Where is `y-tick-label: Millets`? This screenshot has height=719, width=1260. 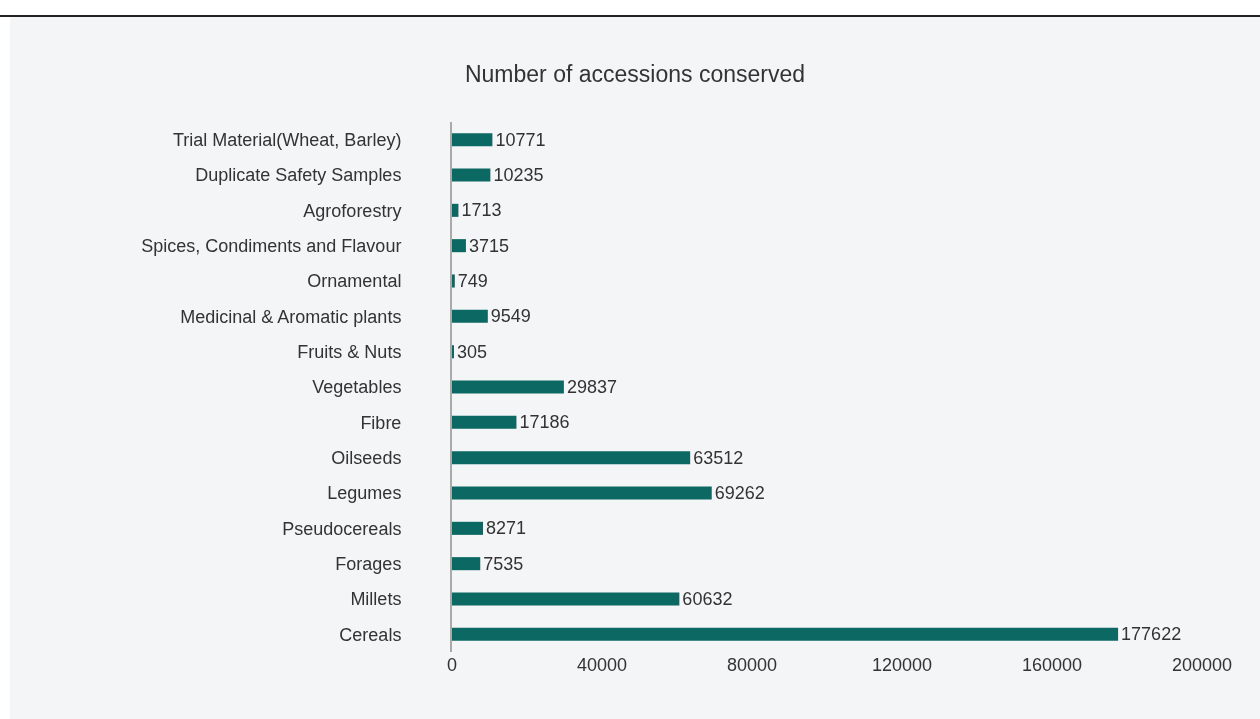
y-tick-label: Millets is located at coordinates (376, 599).